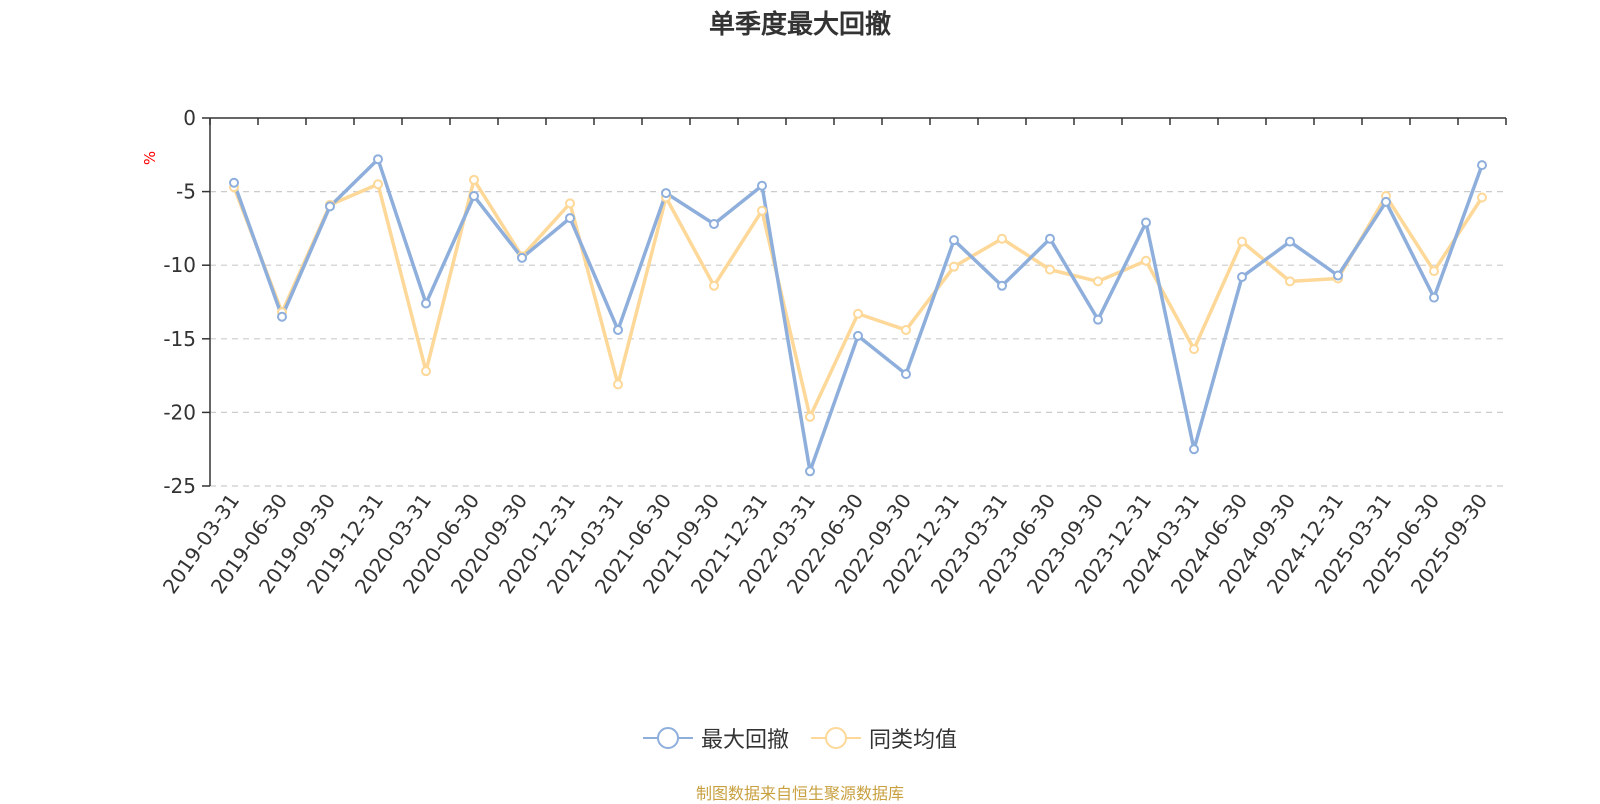 The width and height of the screenshot is (1600, 804). What do you see at coordinates (800, 738) in the screenshot?
I see `legend: 最大回撤 同类均值` at bounding box center [800, 738].